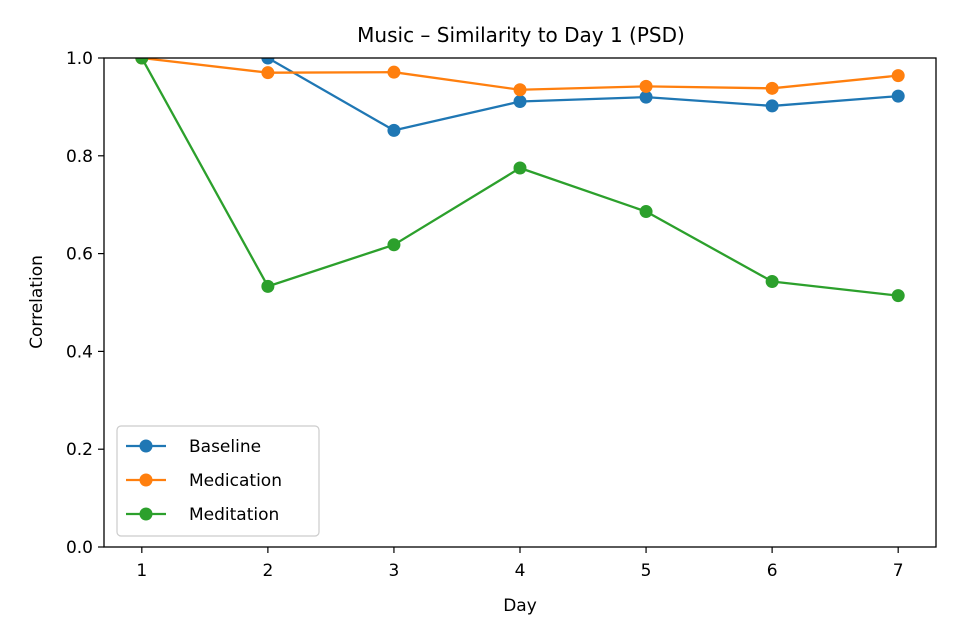  I want to click on legend-item-baseline: Baseline, so click(193, 447).